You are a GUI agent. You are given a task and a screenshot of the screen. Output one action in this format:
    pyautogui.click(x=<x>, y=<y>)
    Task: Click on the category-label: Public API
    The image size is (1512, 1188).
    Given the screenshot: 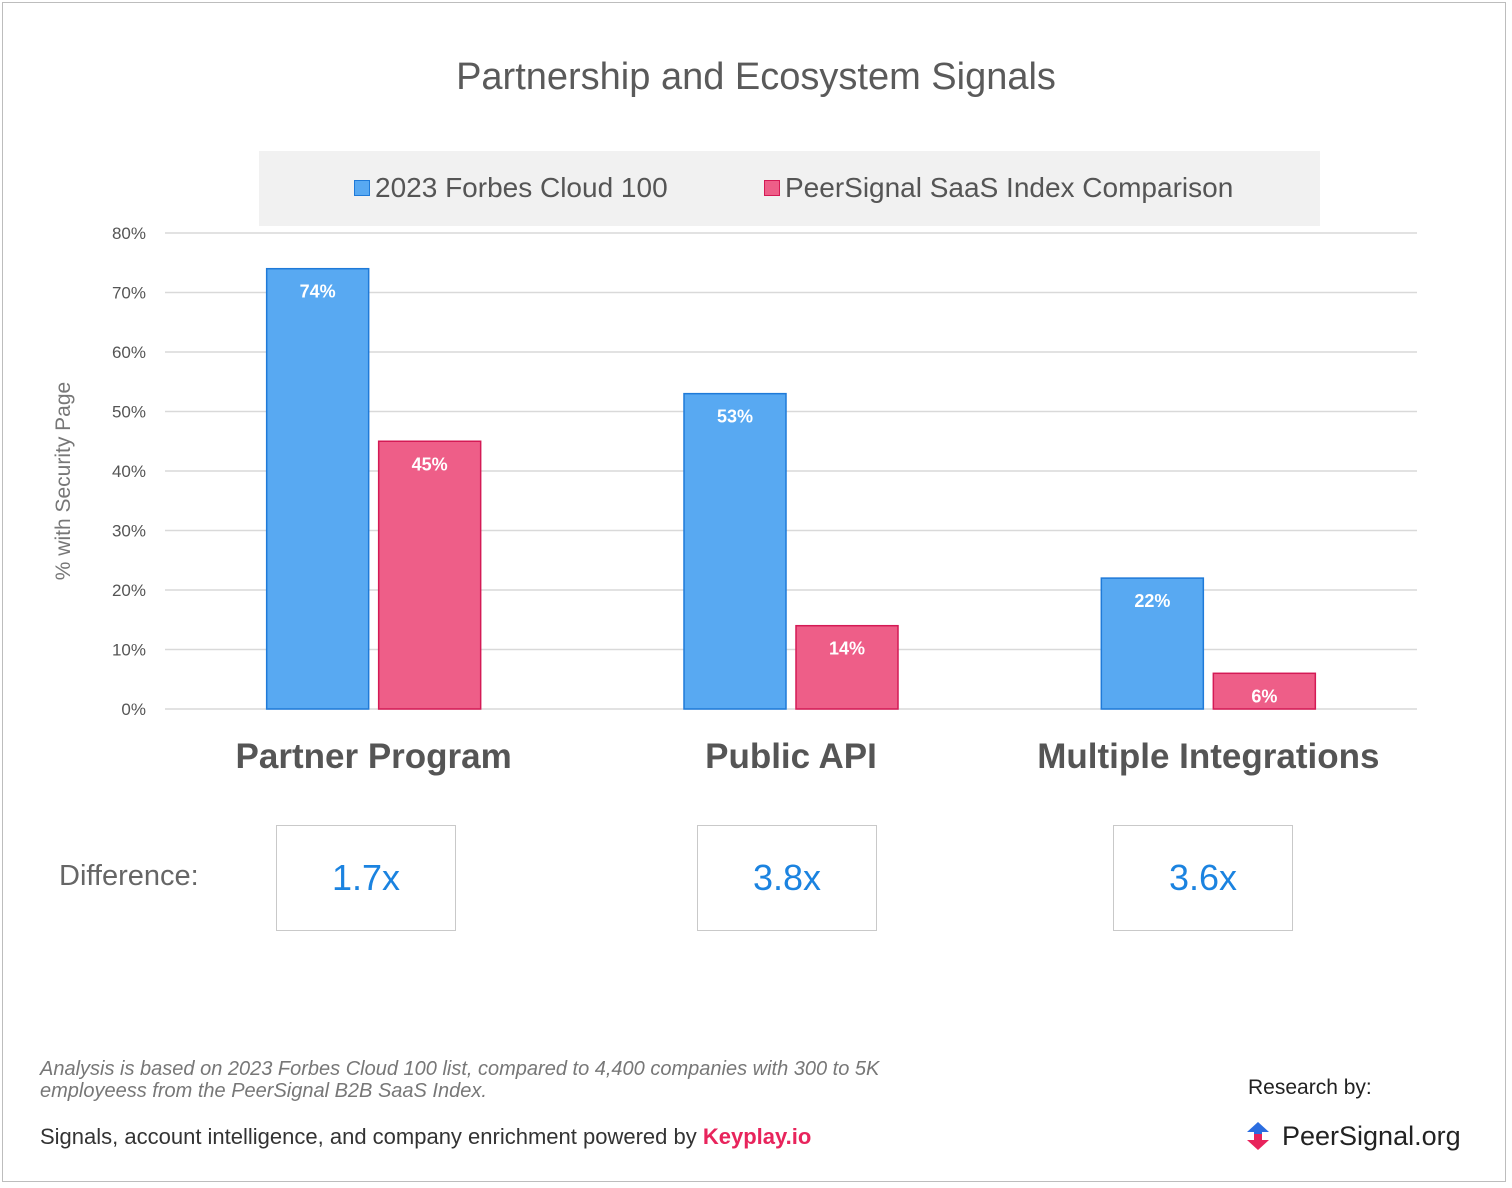 What is the action you would take?
    pyautogui.click(x=791, y=756)
    